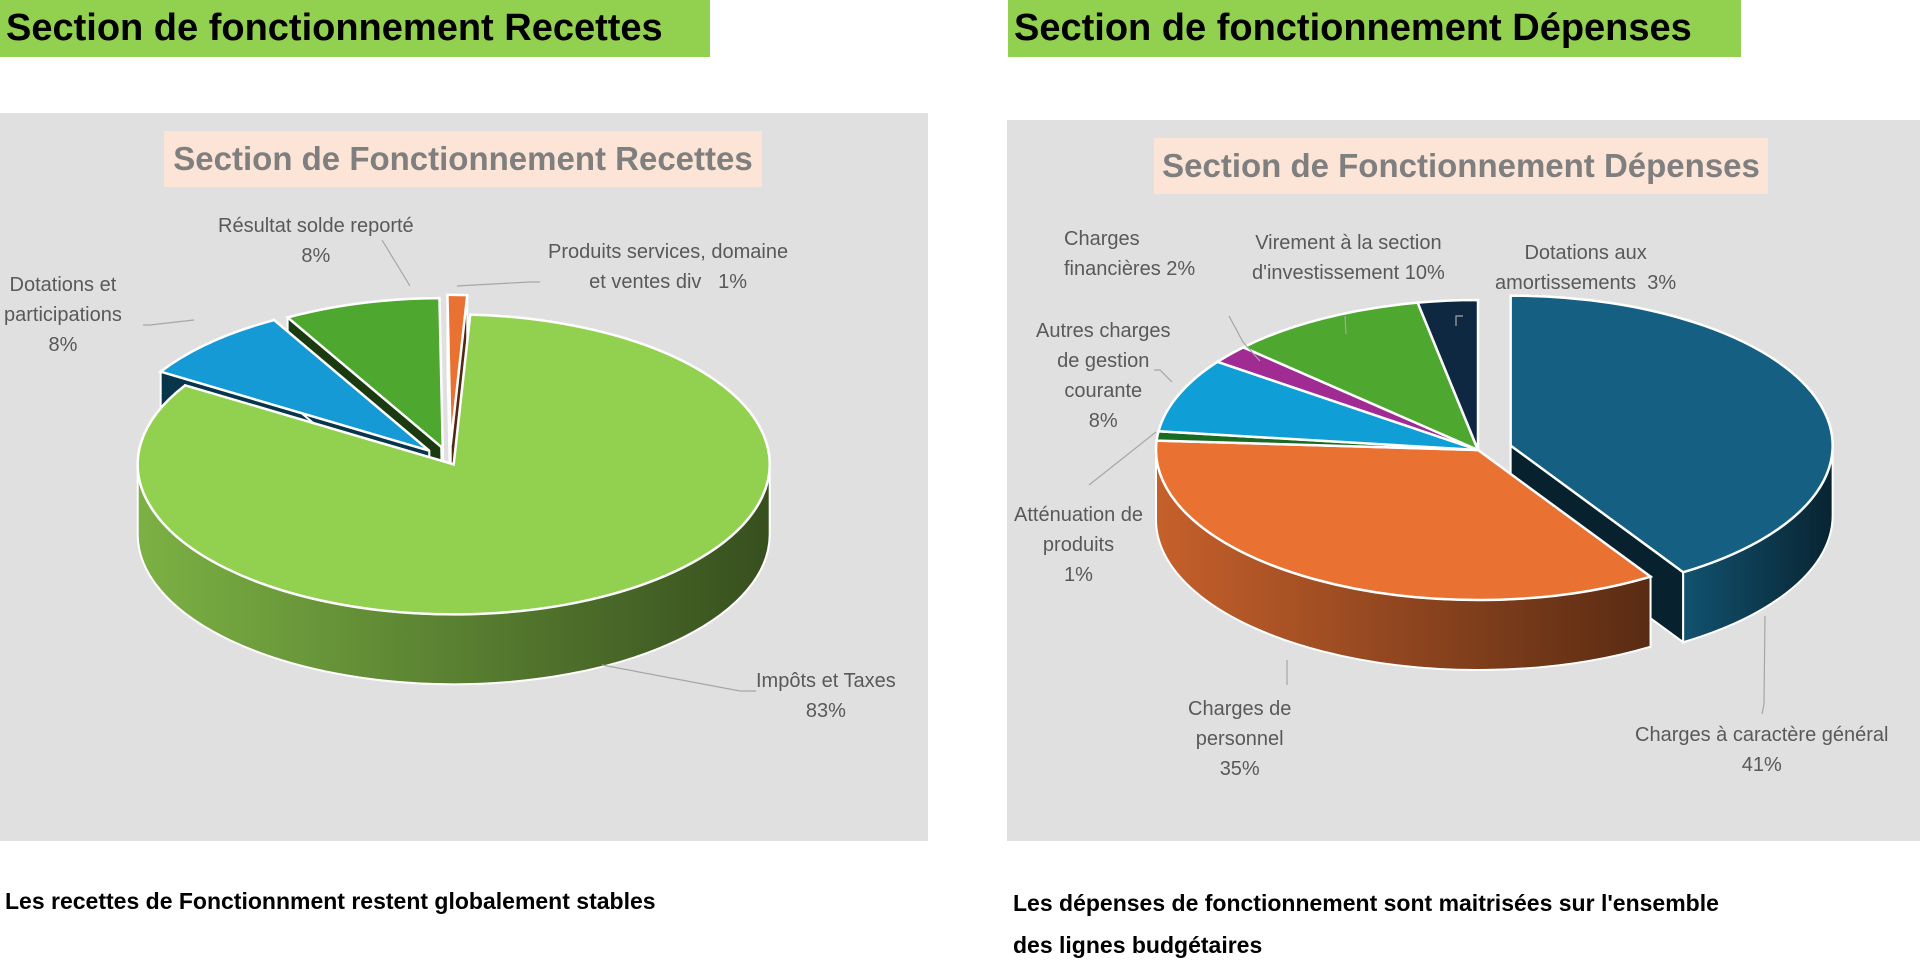 The width and height of the screenshot is (1920, 966). Describe the element at coordinates (1374, 28) in the screenshot. I see `section-header-depenses: Section de fonctionnement Dépenses` at that location.